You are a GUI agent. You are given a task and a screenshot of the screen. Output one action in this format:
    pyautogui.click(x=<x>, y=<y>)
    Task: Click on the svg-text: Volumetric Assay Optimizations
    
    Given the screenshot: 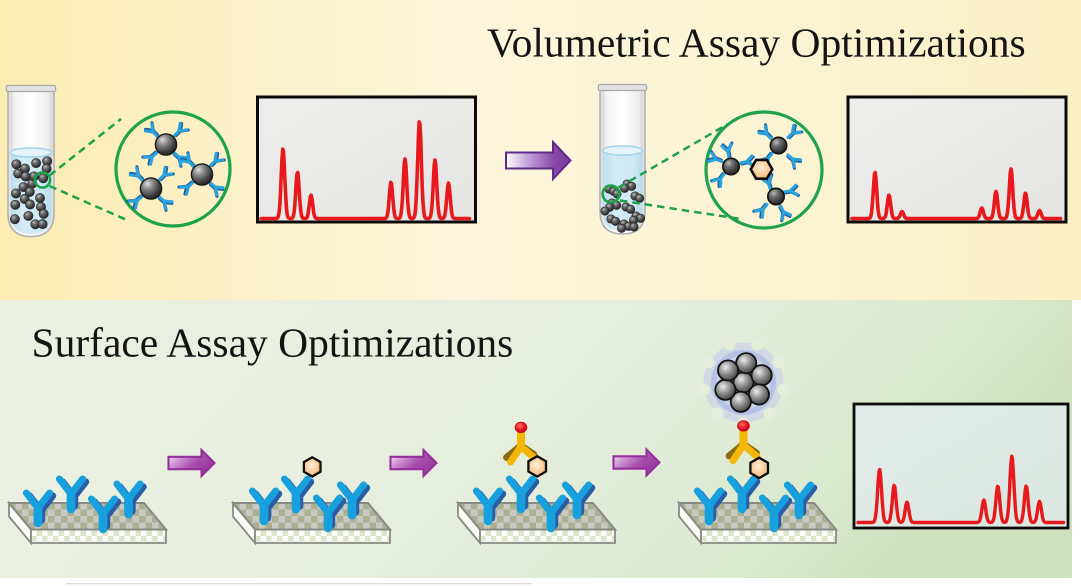 What is the action you would take?
    pyautogui.click(x=756, y=43)
    